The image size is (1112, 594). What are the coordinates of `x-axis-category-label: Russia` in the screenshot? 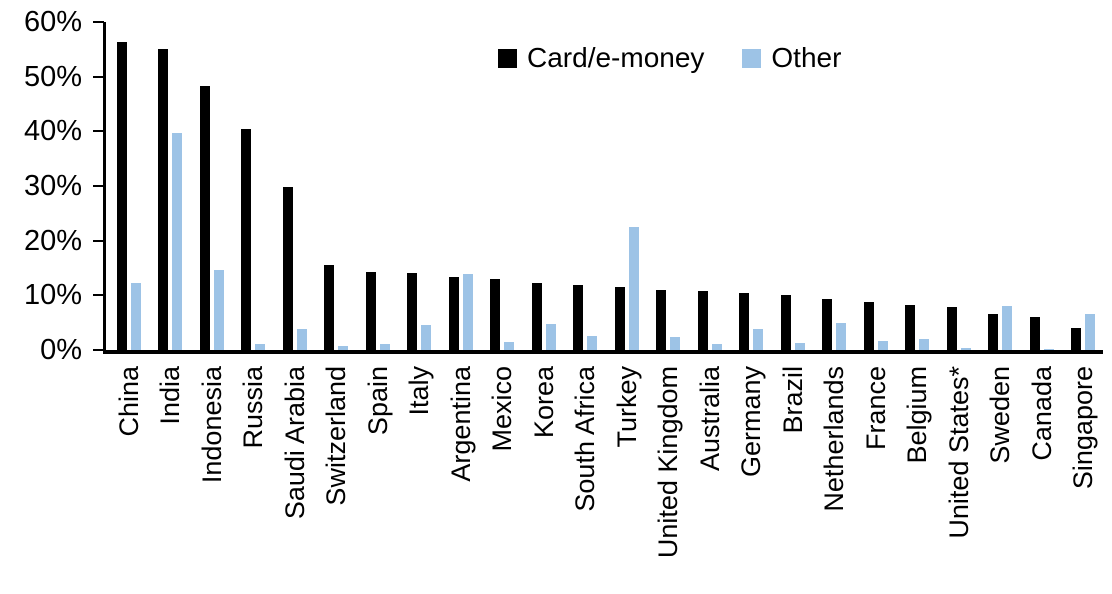 It's located at (253, 407).